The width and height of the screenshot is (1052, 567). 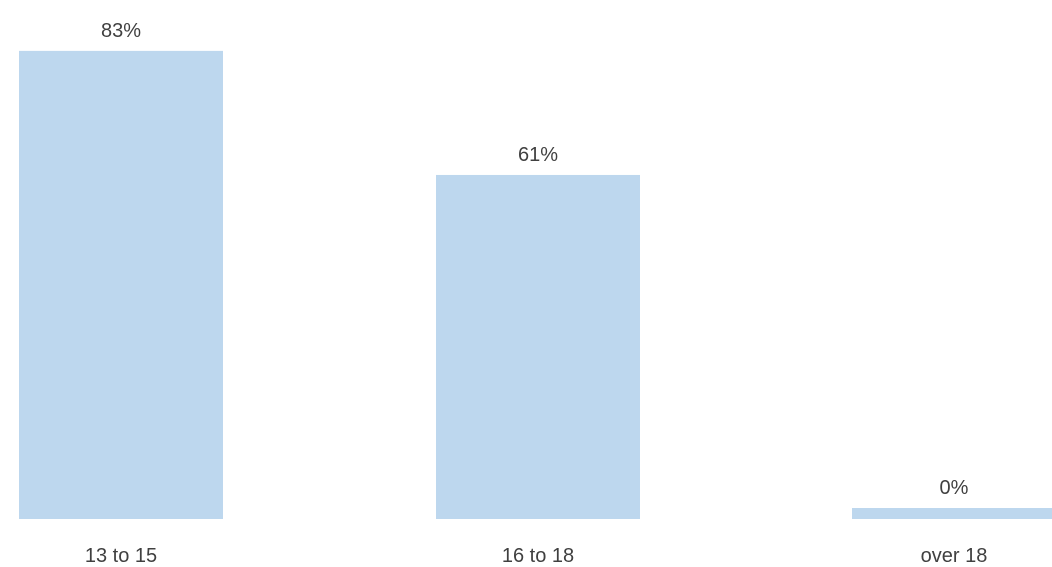 What do you see at coordinates (538, 155) in the screenshot?
I see `data-label-2: 61%` at bounding box center [538, 155].